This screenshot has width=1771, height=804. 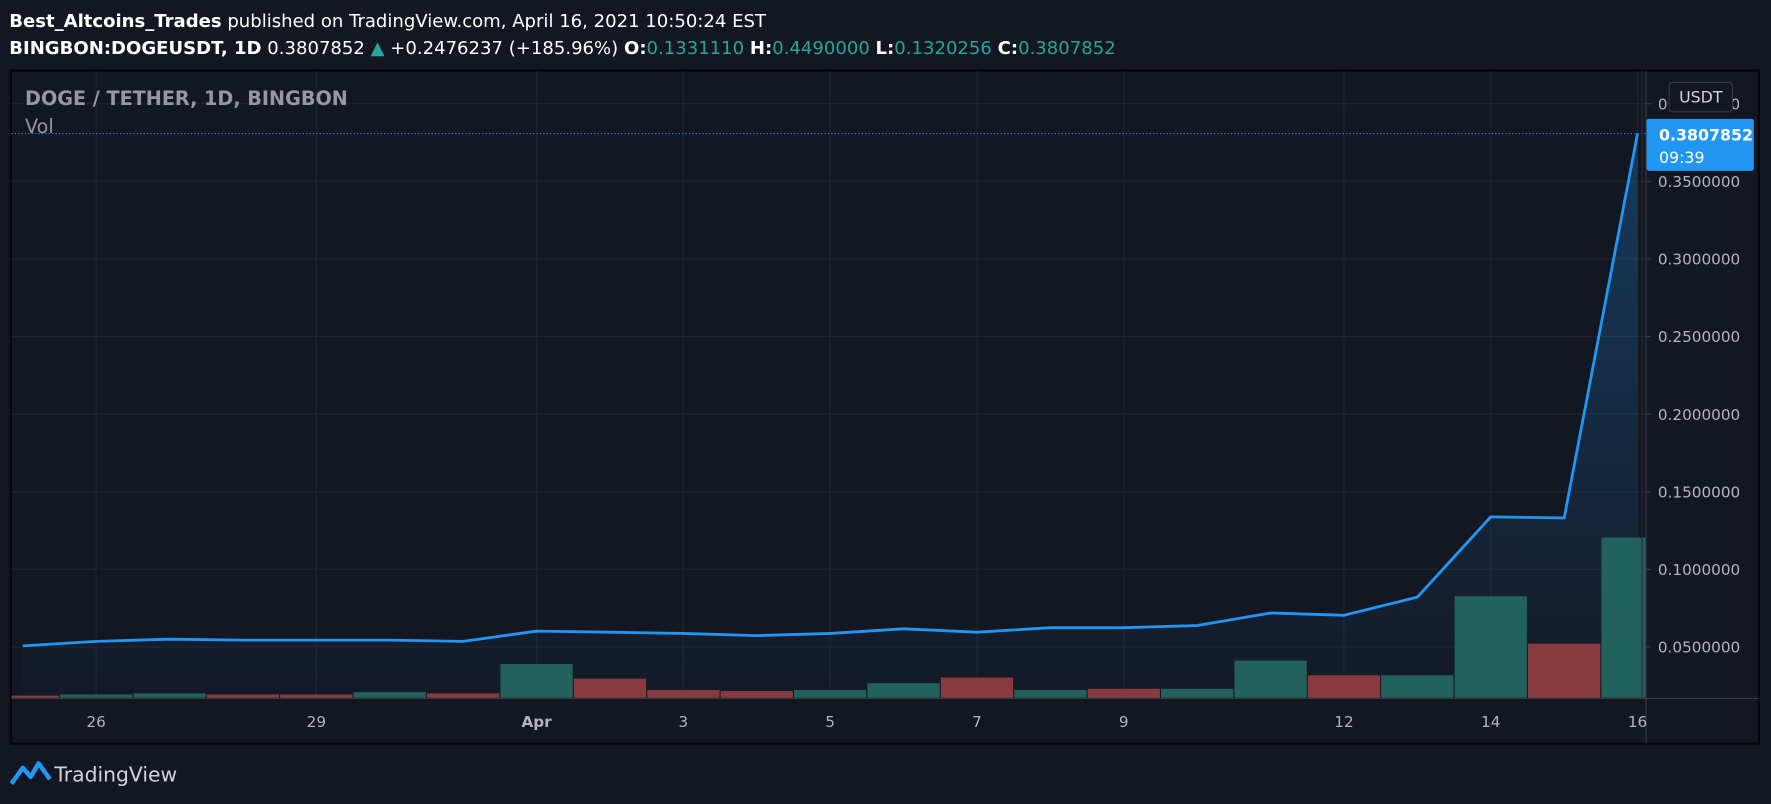 I want to click on symbol: BINGBON:DOGEUSDT, 1D, so click(x=135, y=48).